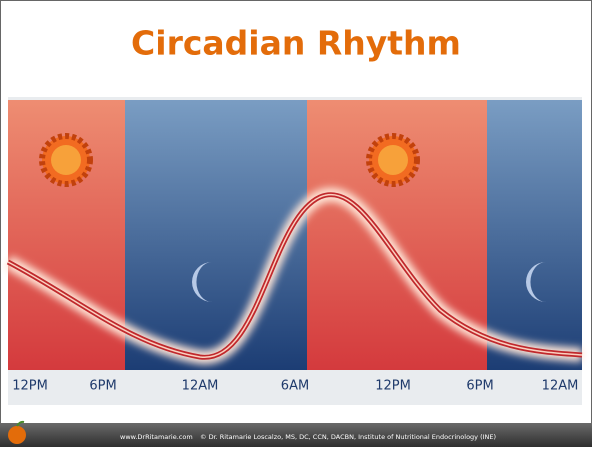 The height and width of the screenshot is (451, 592). What do you see at coordinates (534, 235) in the screenshot?
I see `night-band` at bounding box center [534, 235].